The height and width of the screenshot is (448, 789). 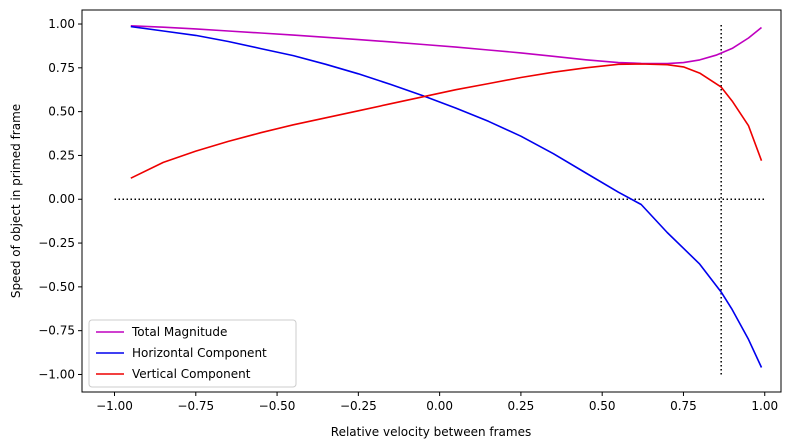 I want to click on y-tick-label: −0.25, so click(x=56, y=243).